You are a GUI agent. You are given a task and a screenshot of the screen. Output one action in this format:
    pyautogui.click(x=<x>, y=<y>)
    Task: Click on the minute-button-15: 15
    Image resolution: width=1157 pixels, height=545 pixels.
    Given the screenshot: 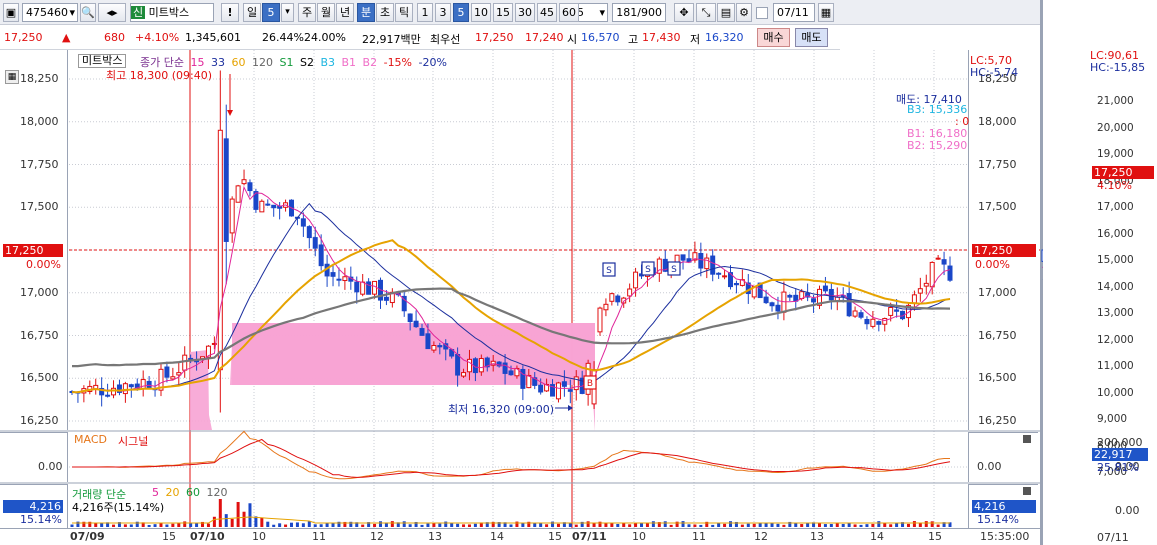 What is the action you would take?
    pyautogui.click(x=503, y=12)
    